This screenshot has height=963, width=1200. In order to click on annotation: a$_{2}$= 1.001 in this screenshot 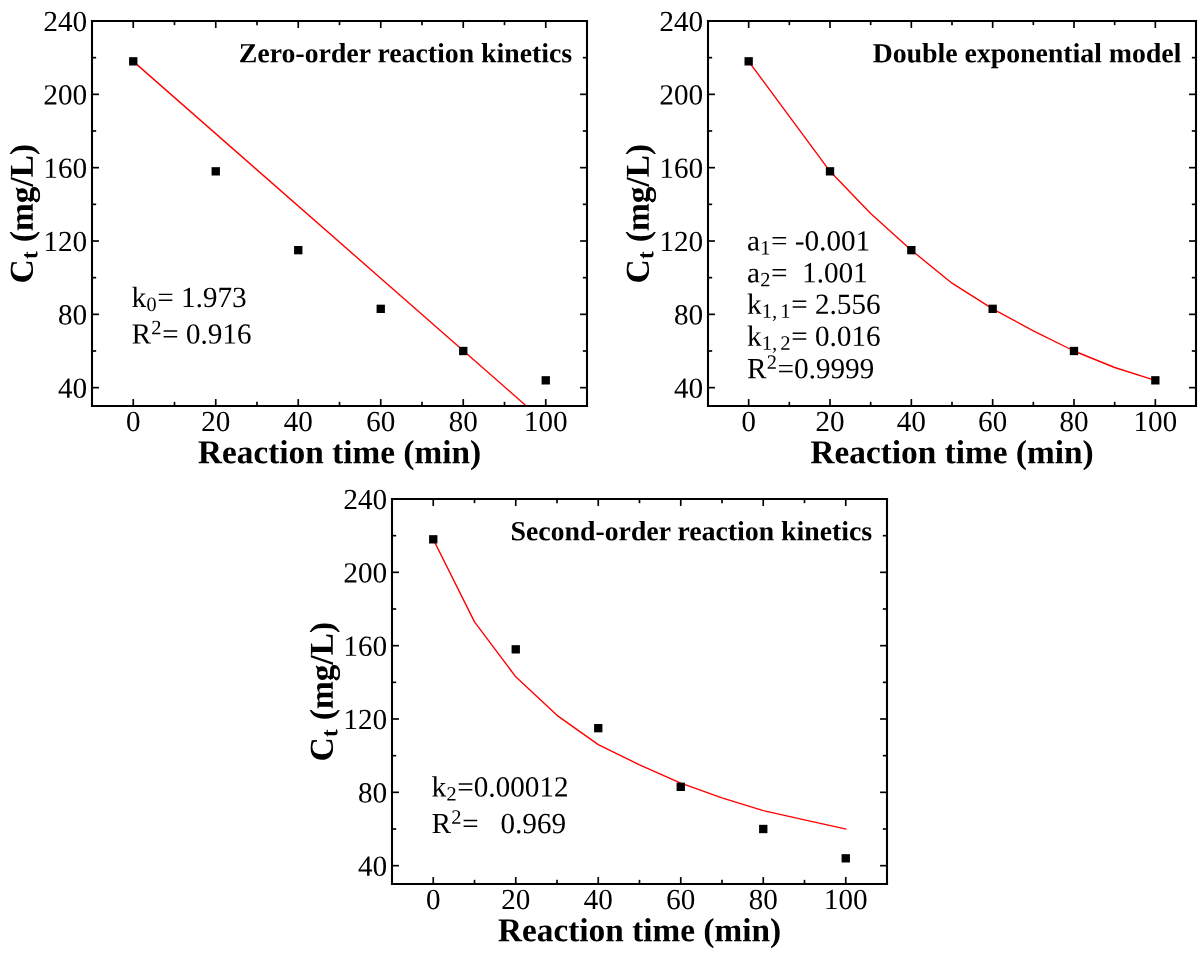, I will do `click(807, 274)`.